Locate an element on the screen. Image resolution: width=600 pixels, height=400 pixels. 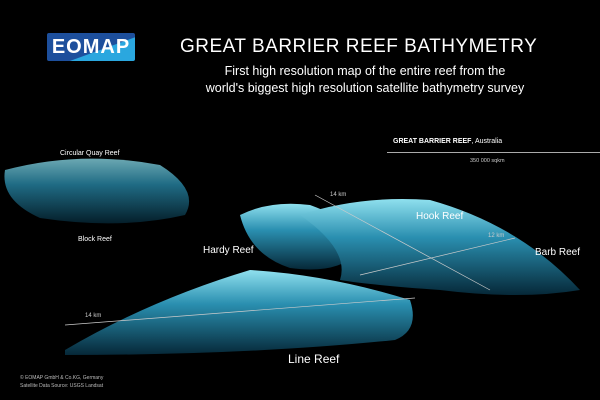
location-label: GREAT BARRIER REEF, Australia is located at coordinates (447, 141).